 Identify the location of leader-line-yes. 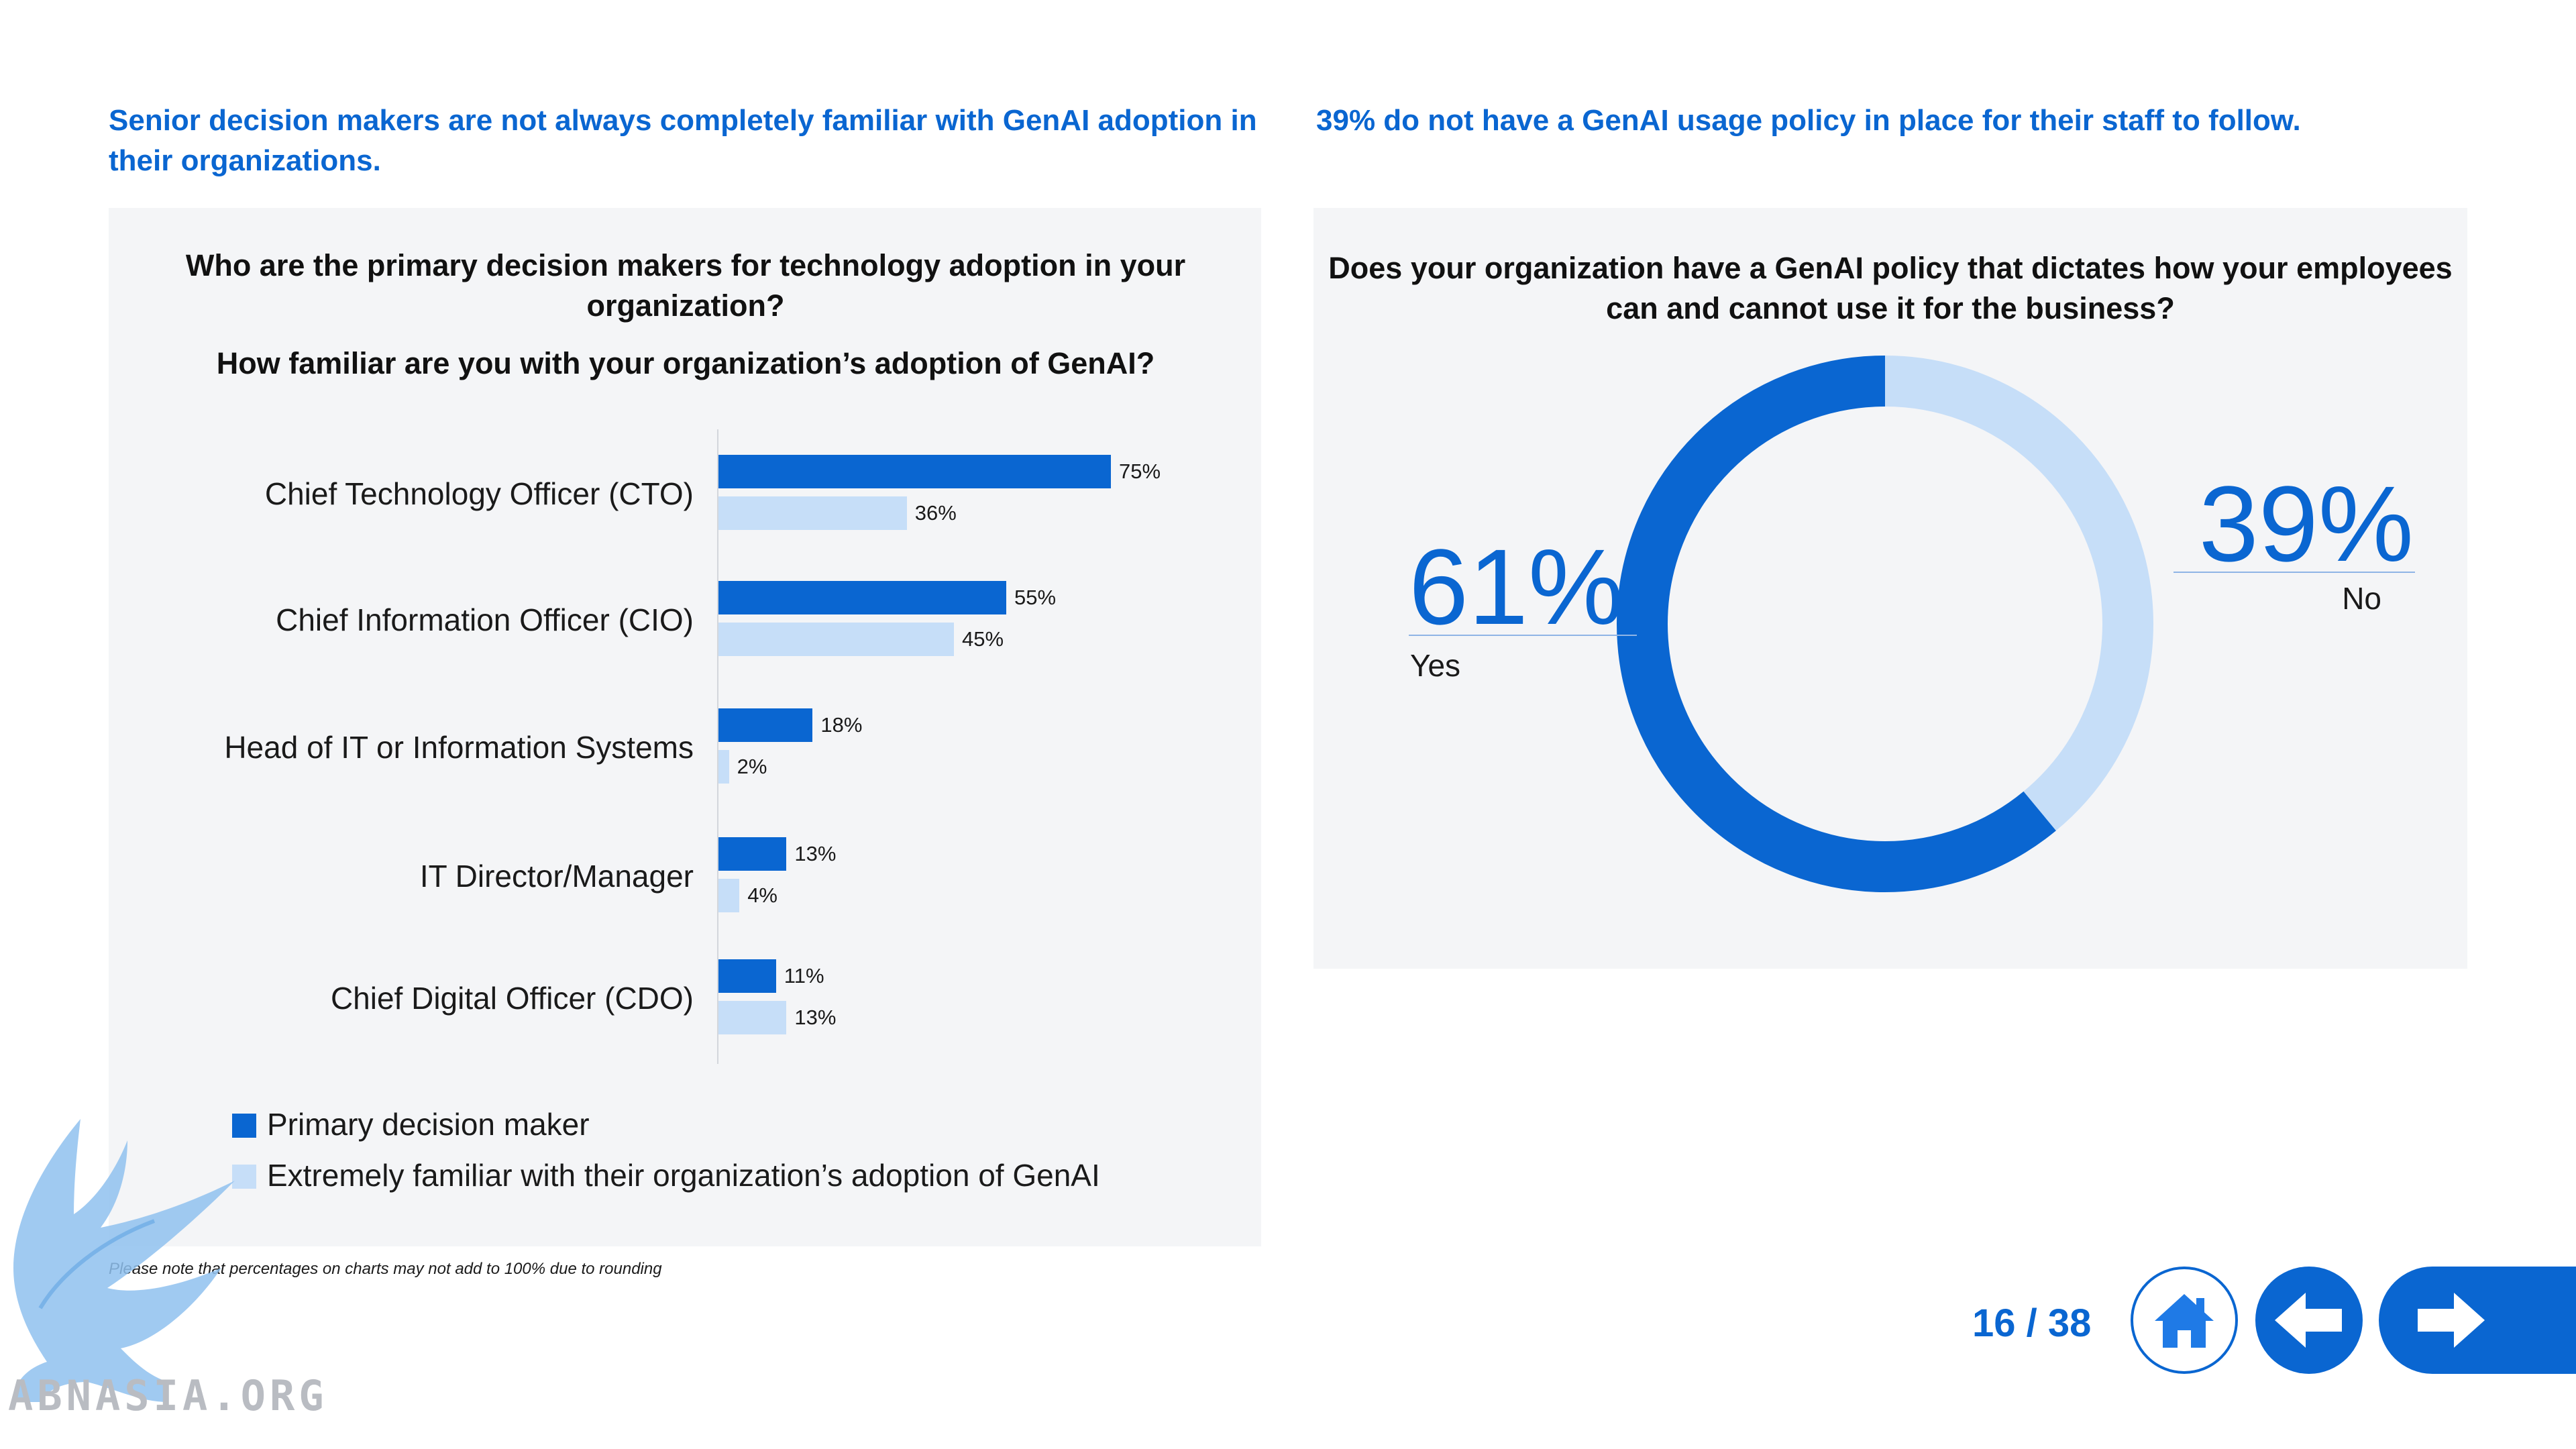
(1523, 635).